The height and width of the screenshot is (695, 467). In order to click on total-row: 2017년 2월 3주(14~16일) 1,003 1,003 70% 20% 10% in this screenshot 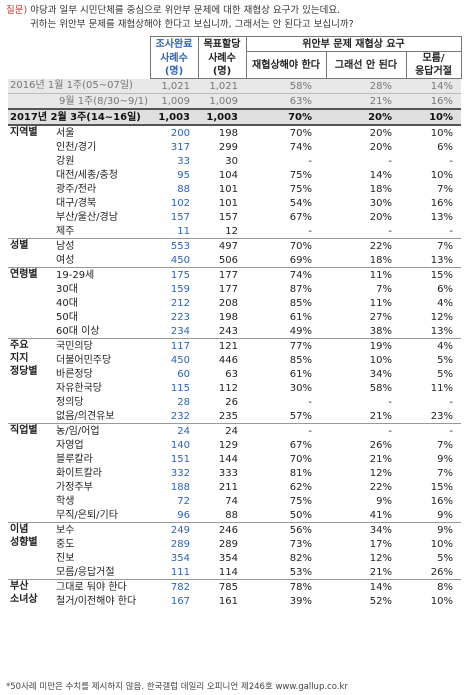, I will do `click(235, 117)`.